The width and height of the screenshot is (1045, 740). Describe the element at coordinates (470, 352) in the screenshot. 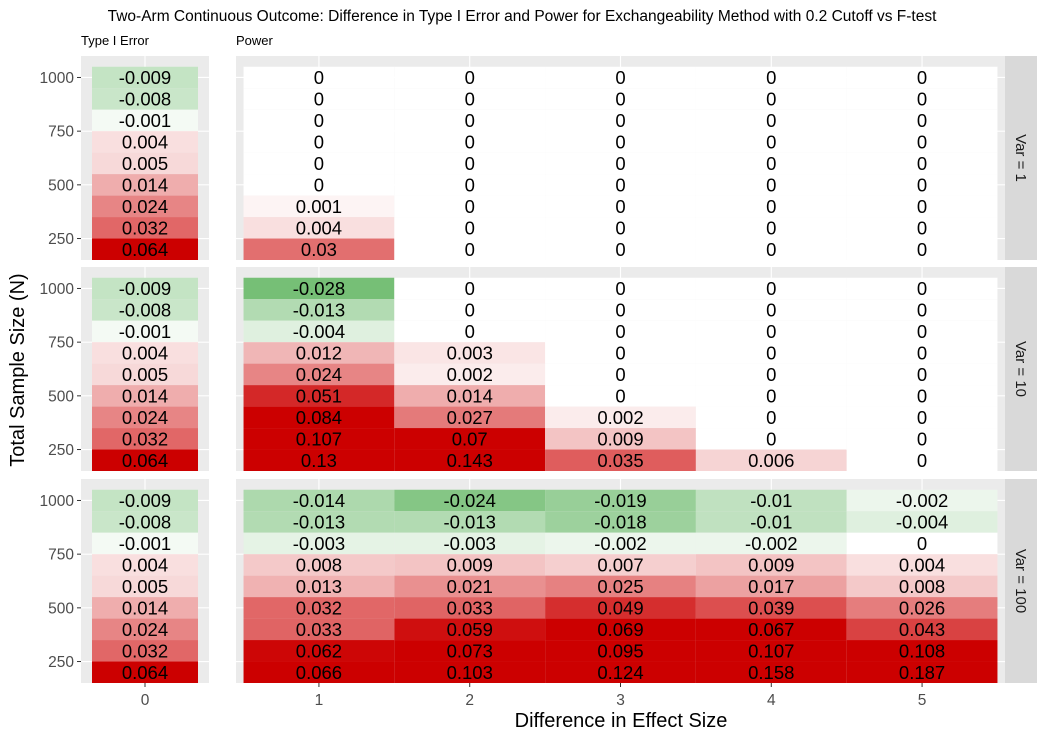

I see `power-cell-label: 0.003` at that location.